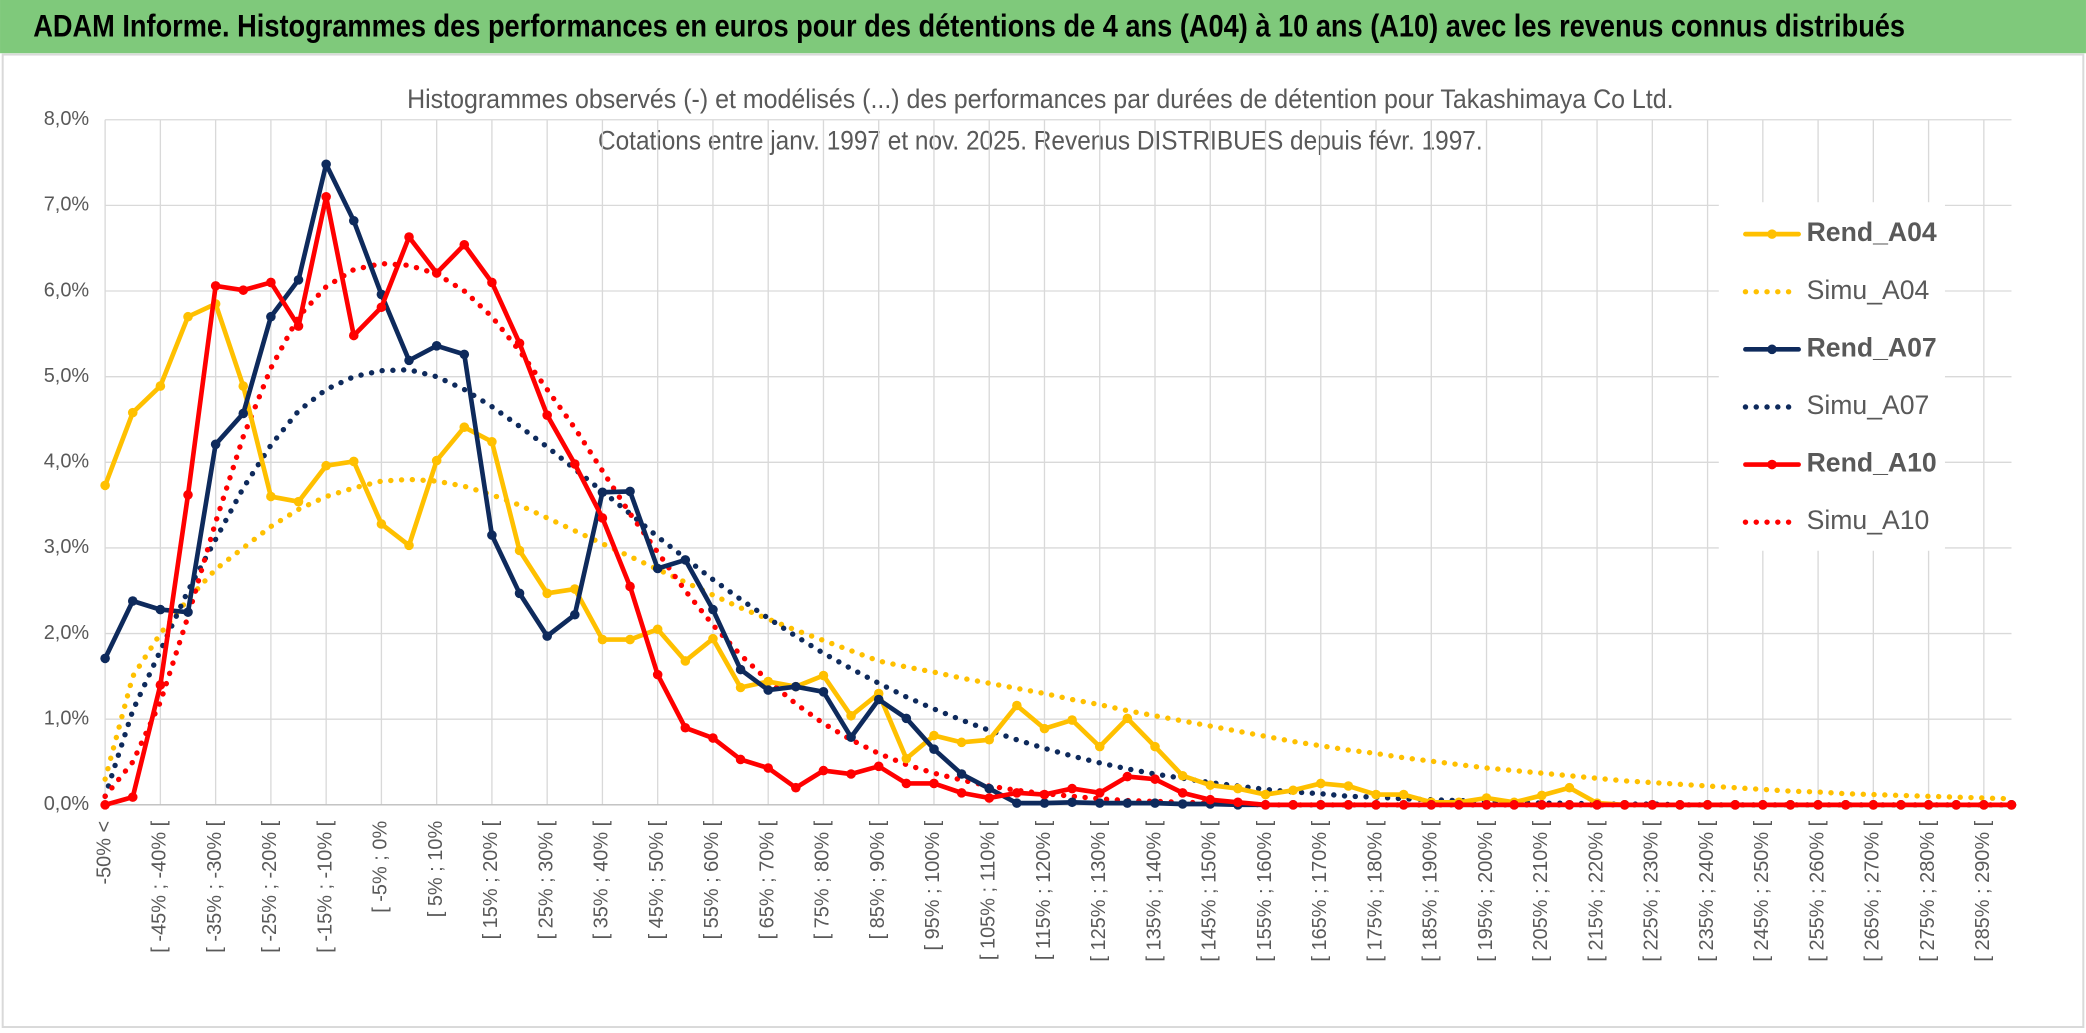  Describe the element at coordinates (1817, 890) in the screenshot. I see `x-tick-label: [ 255% ; 260% [` at that location.